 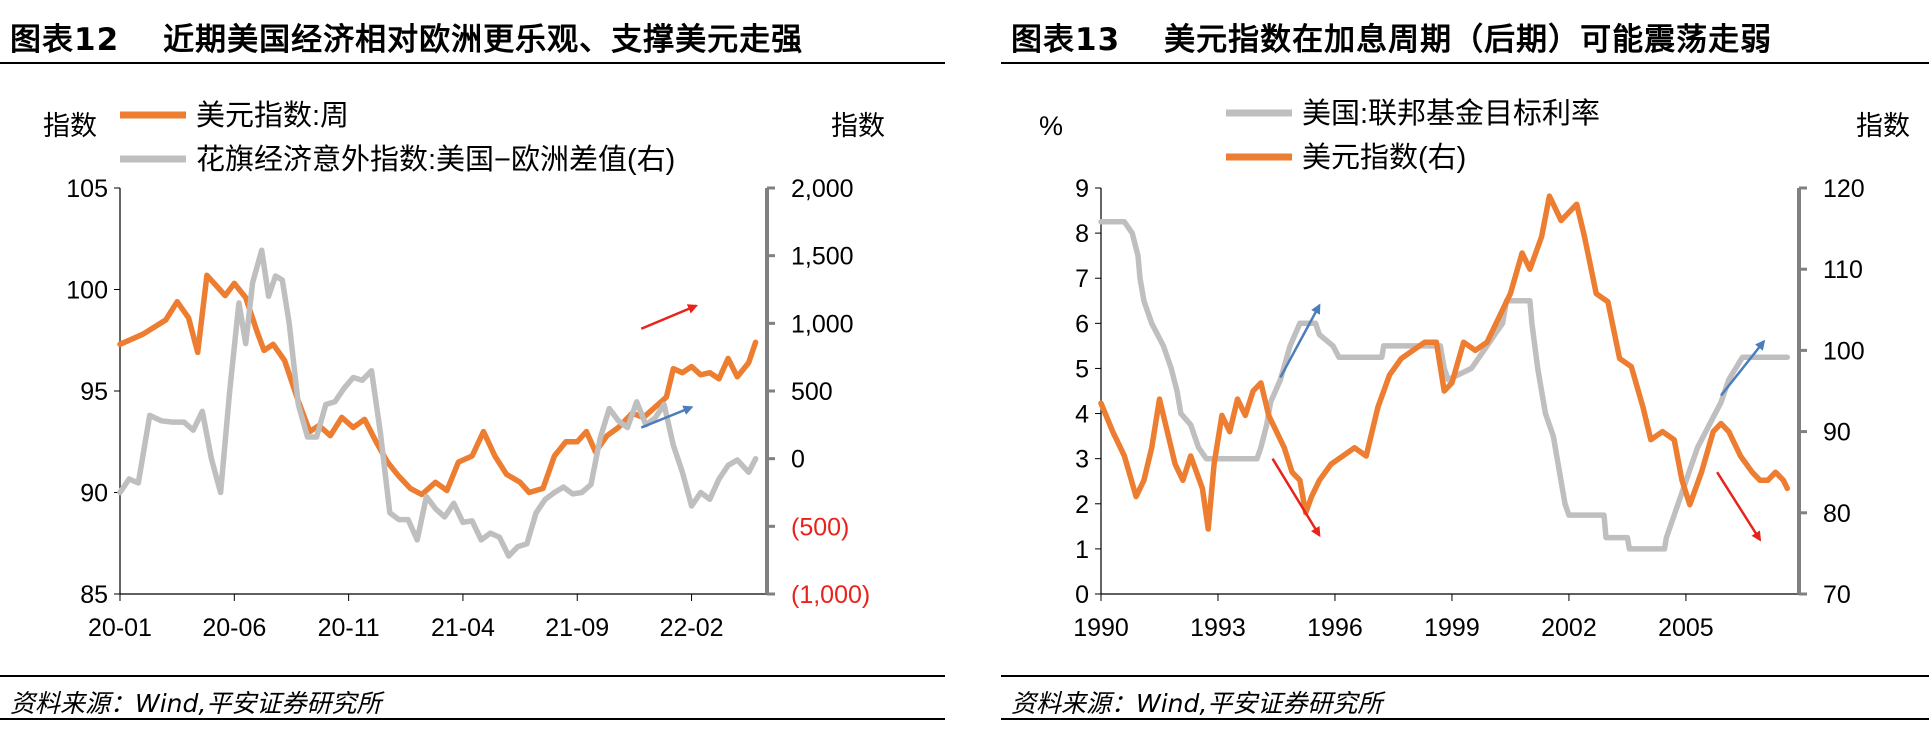 I want to click on x-tick-label: 20-11, so click(x=349, y=628).